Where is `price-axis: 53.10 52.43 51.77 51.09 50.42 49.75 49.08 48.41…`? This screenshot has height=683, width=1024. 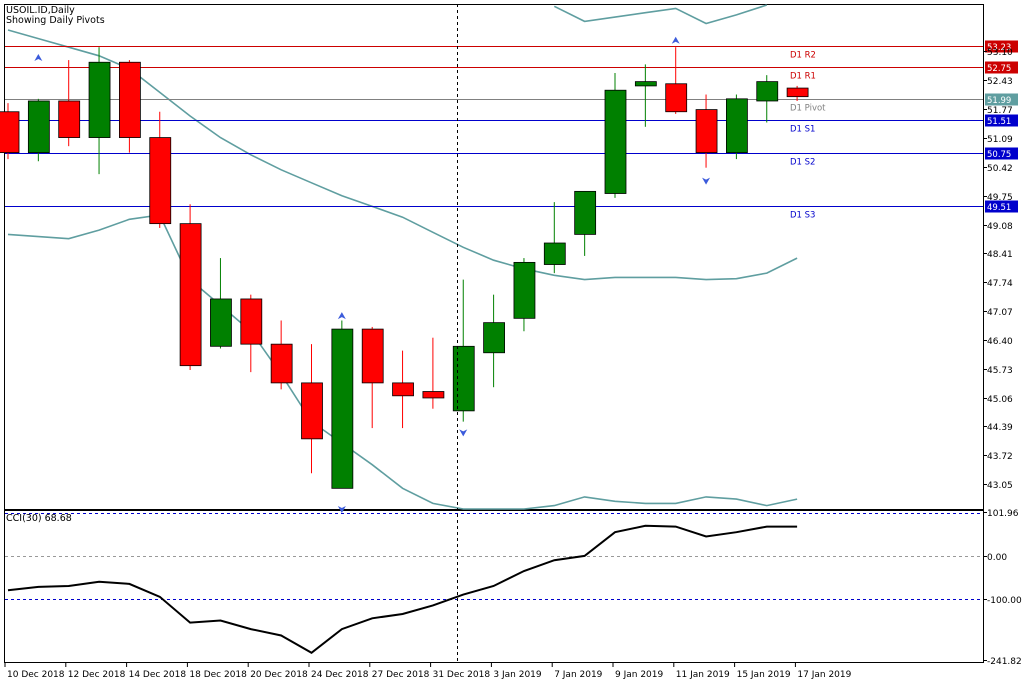 price-axis: 53.10 52.43 51.77 51.09 50.42 49.75 49.08 48.41… is located at coordinates (998, 269).